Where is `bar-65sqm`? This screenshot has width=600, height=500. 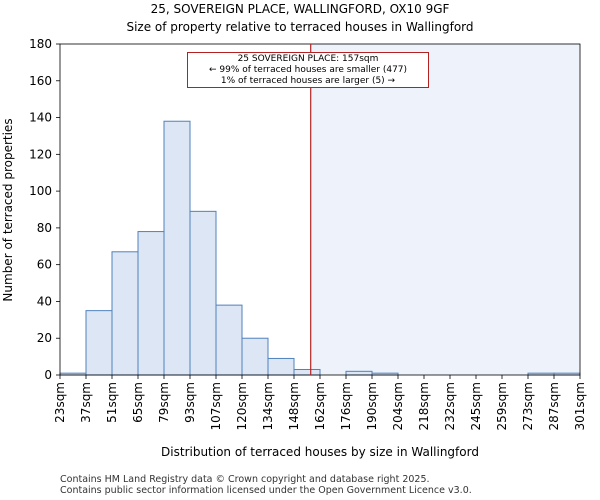 bar-65sqm is located at coordinates (151, 303).